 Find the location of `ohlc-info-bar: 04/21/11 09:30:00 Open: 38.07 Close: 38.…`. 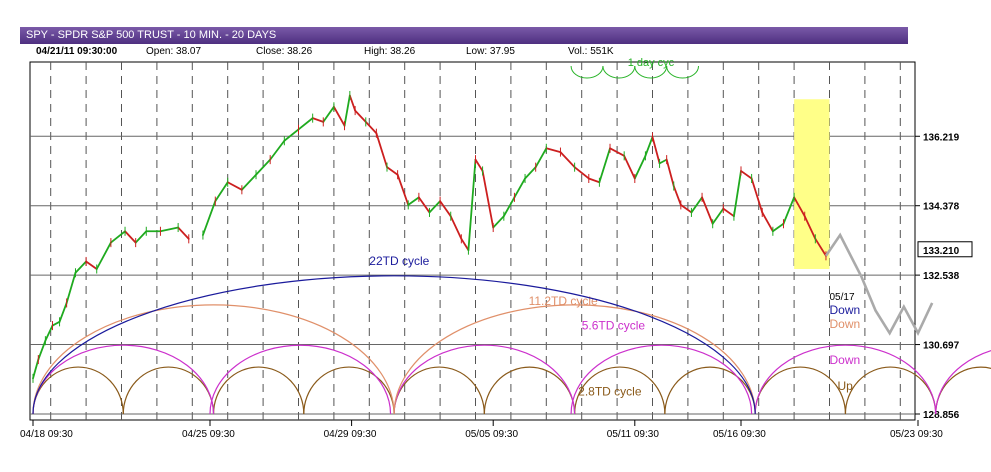

ohlc-info-bar: 04/21/11 09:30:00 Open: 38.07 Close: 38.… is located at coordinates (464, 52).